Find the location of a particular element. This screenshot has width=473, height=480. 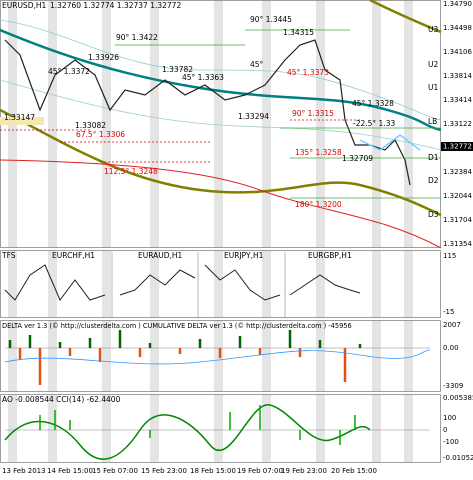

time-label: 19 Feb 07:00 is located at coordinates (260, 471).